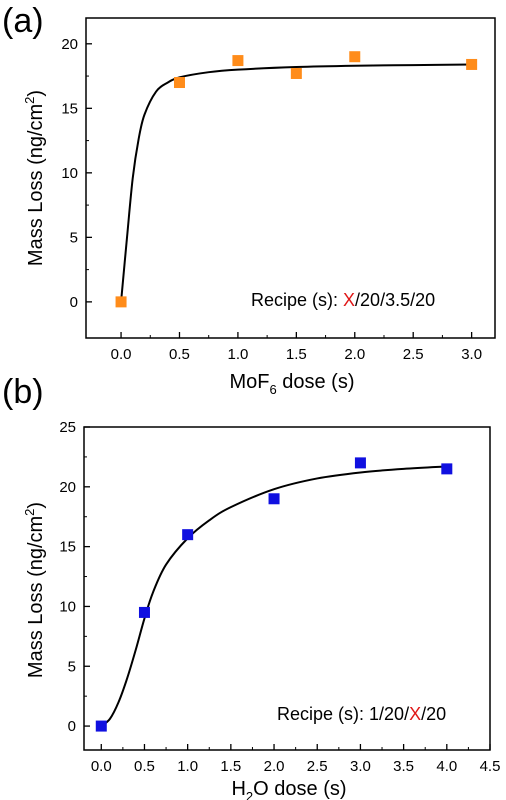  Describe the element at coordinates (490, 766) in the screenshot. I see `panel-b-x-tick-label: 4.5` at that location.